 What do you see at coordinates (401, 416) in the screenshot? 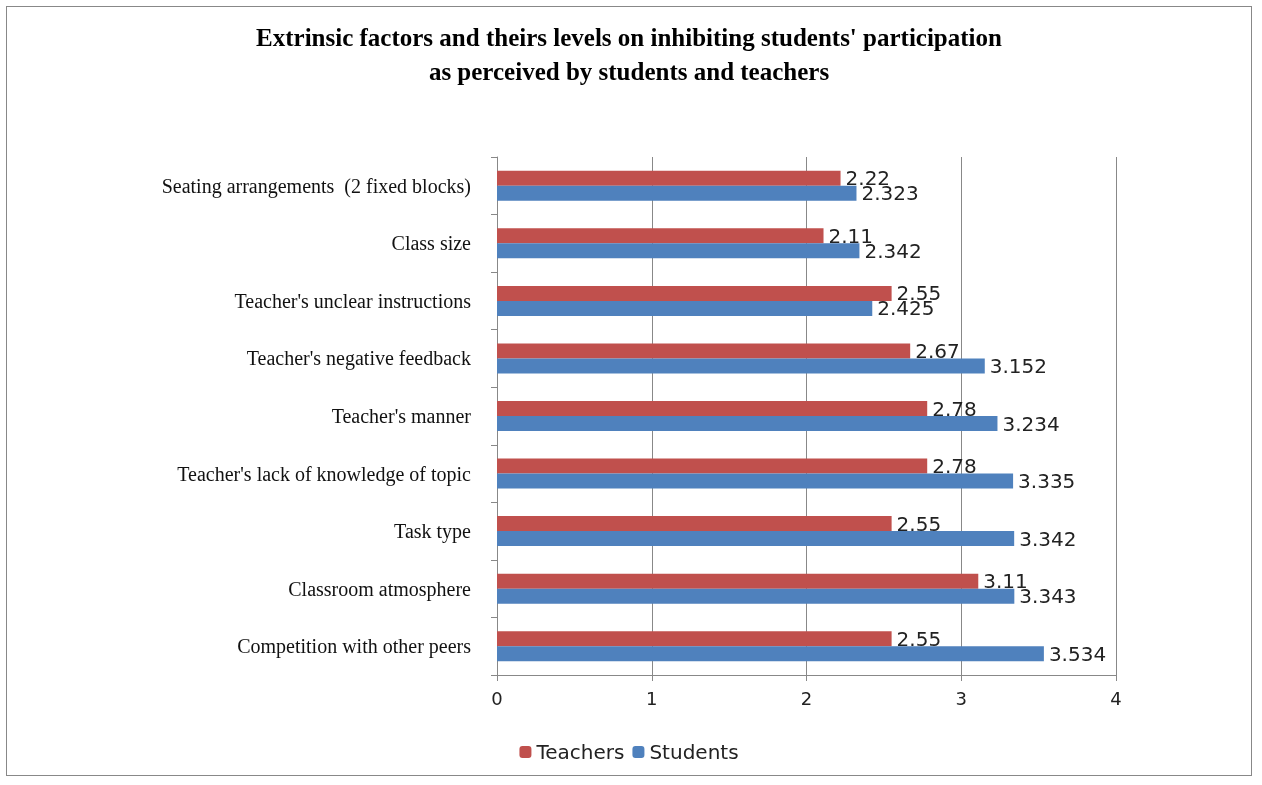
I see `y-tick-label: Teacher's manner` at bounding box center [401, 416].